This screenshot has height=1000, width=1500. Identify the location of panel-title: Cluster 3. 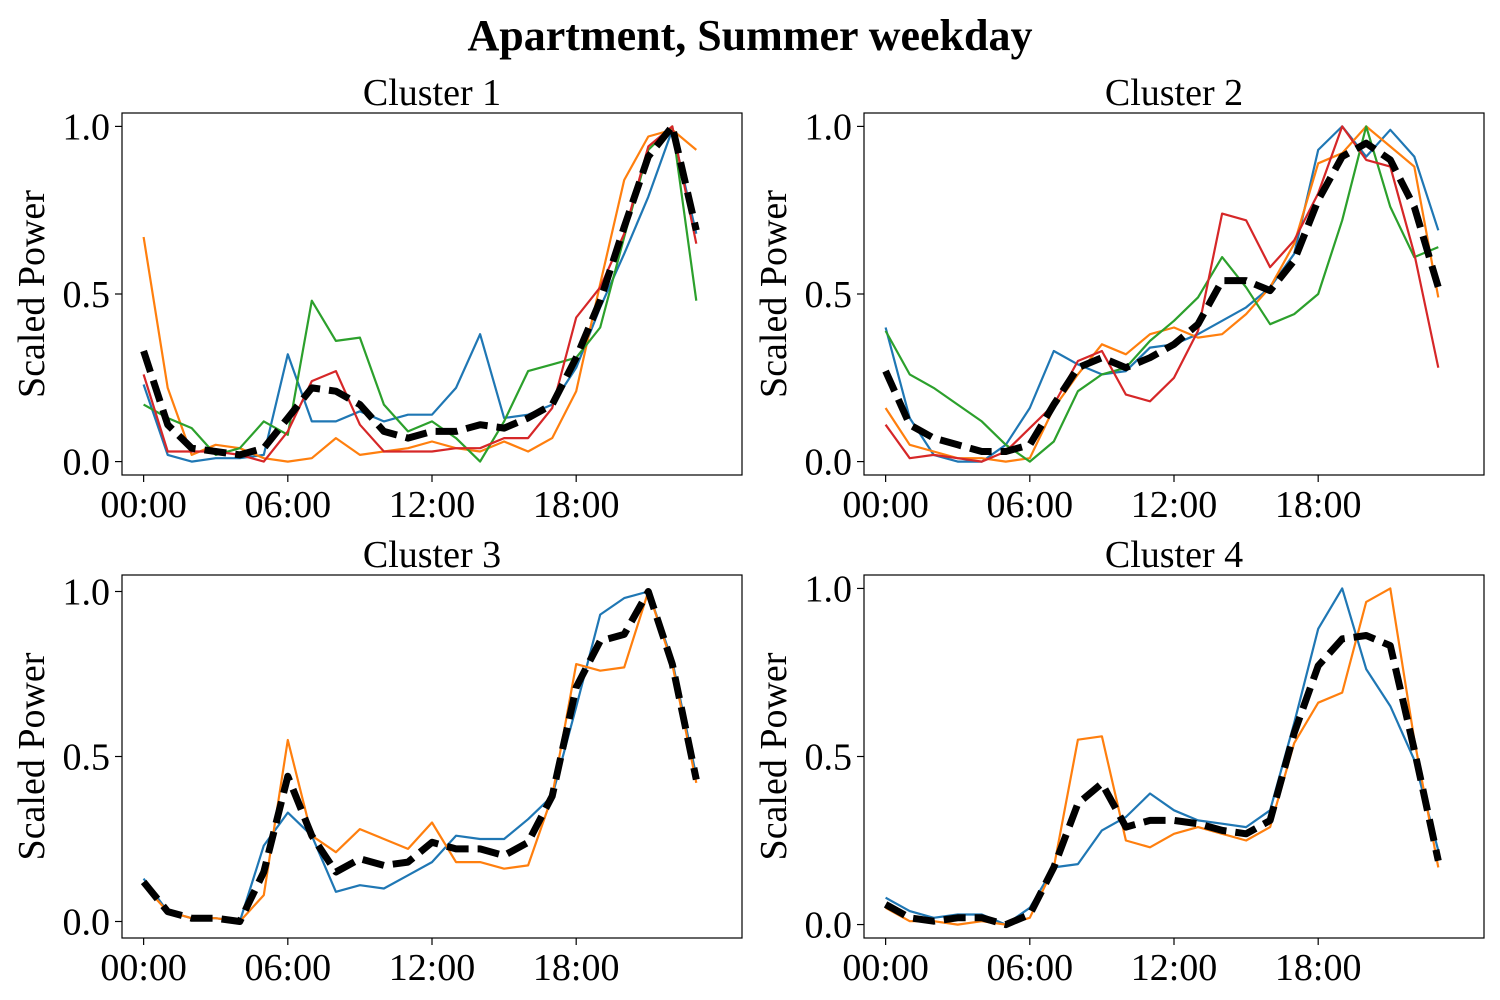
(432, 555).